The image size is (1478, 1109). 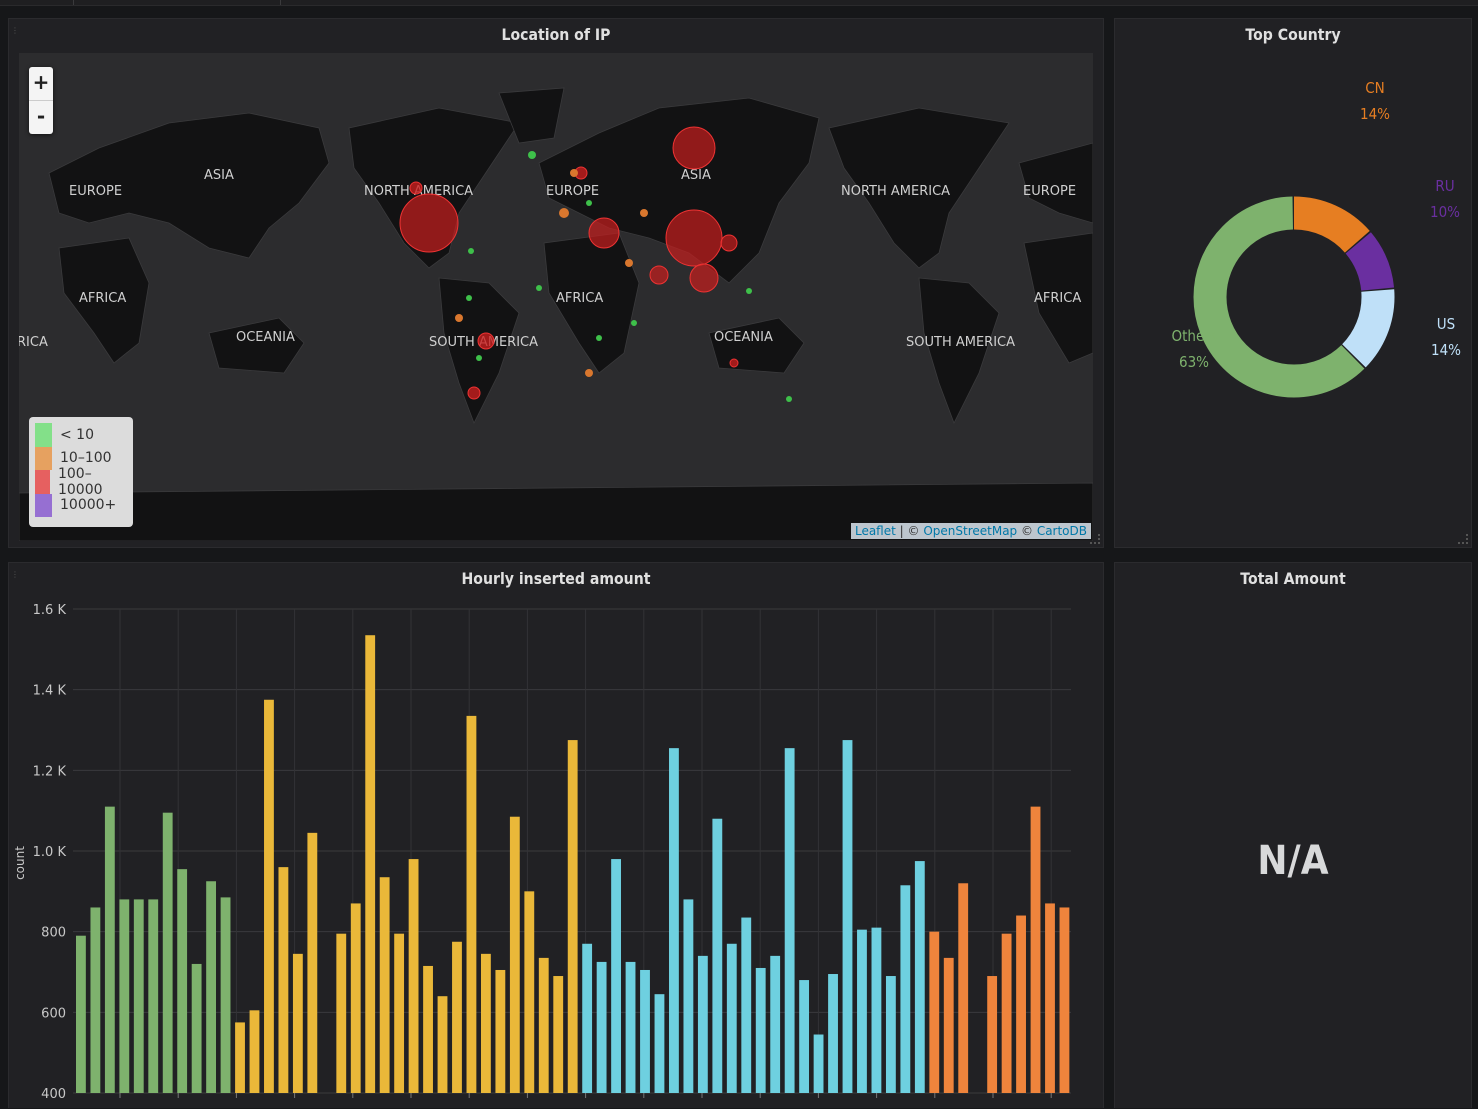 What do you see at coordinates (41, 82) in the screenshot?
I see `zoom-in-button: +` at bounding box center [41, 82].